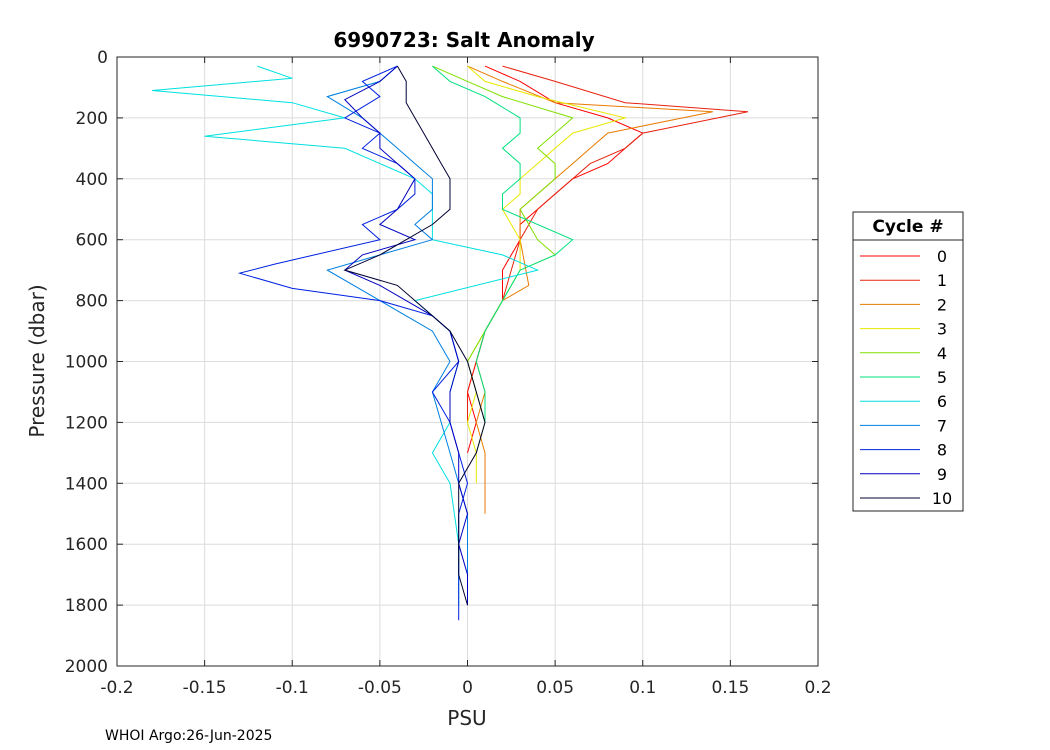 Image resolution: width=1050 pixels, height=750 pixels. I want to click on legend-items: 0 1 2 3 4 5 6 7 8 9 10, so click(906, 377).